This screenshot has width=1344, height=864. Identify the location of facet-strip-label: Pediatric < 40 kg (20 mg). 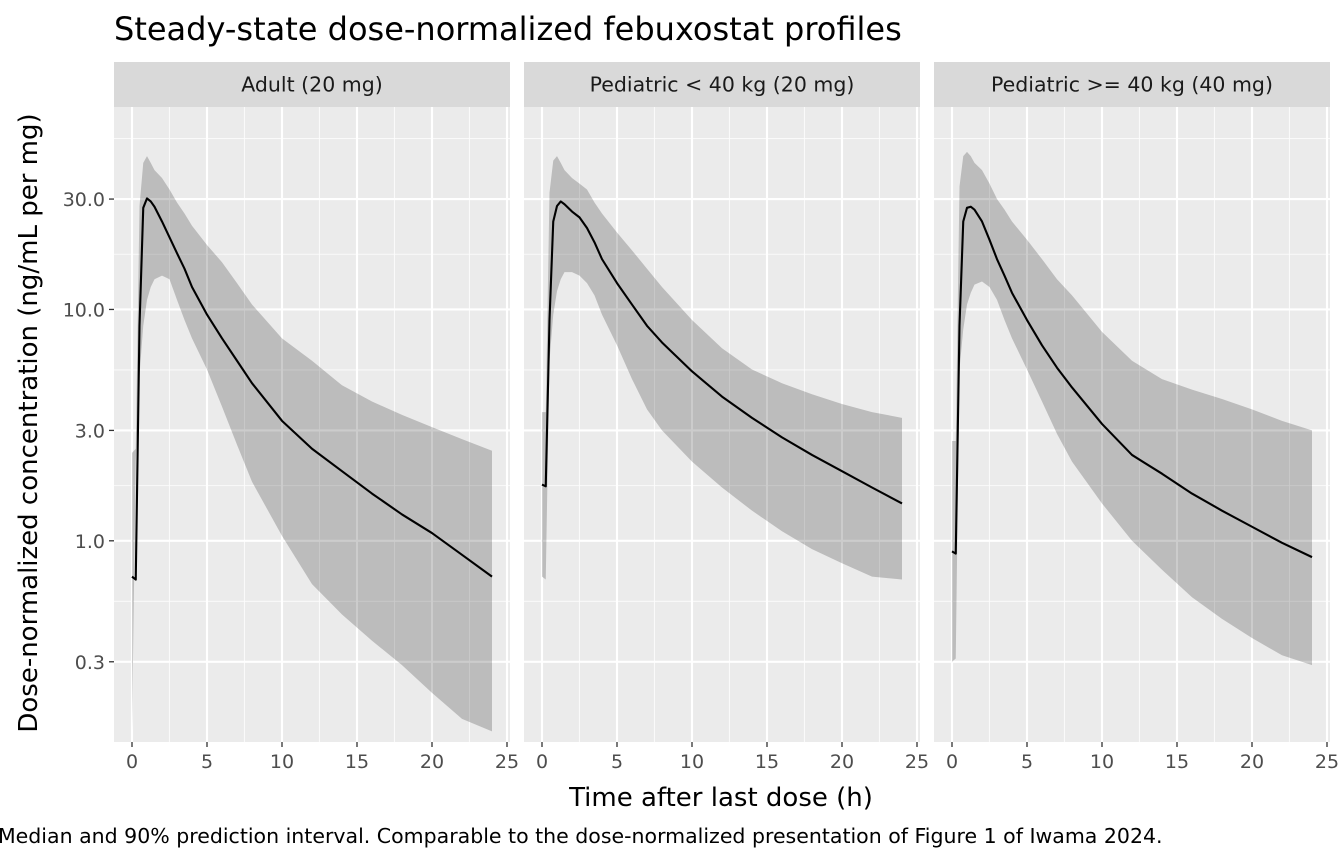
(722, 85).